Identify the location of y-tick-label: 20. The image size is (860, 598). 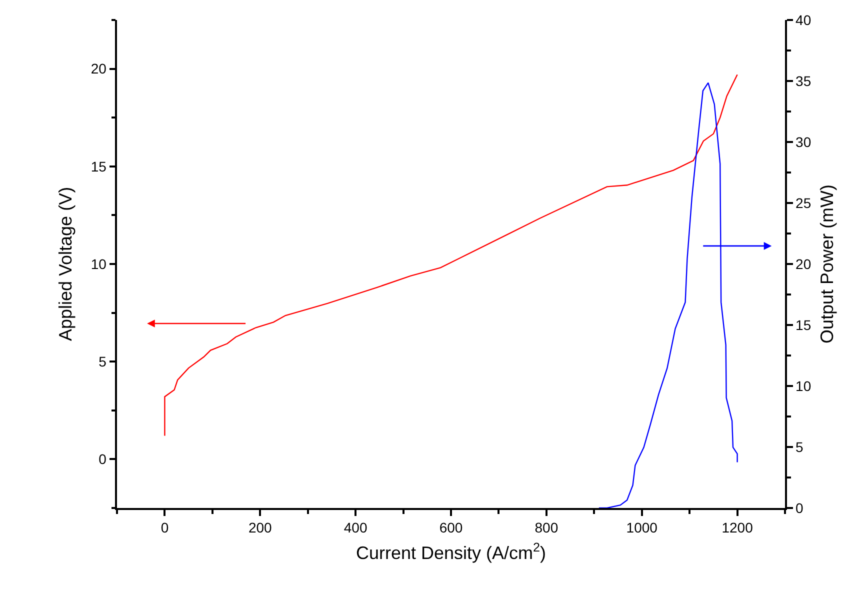
(98, 68).